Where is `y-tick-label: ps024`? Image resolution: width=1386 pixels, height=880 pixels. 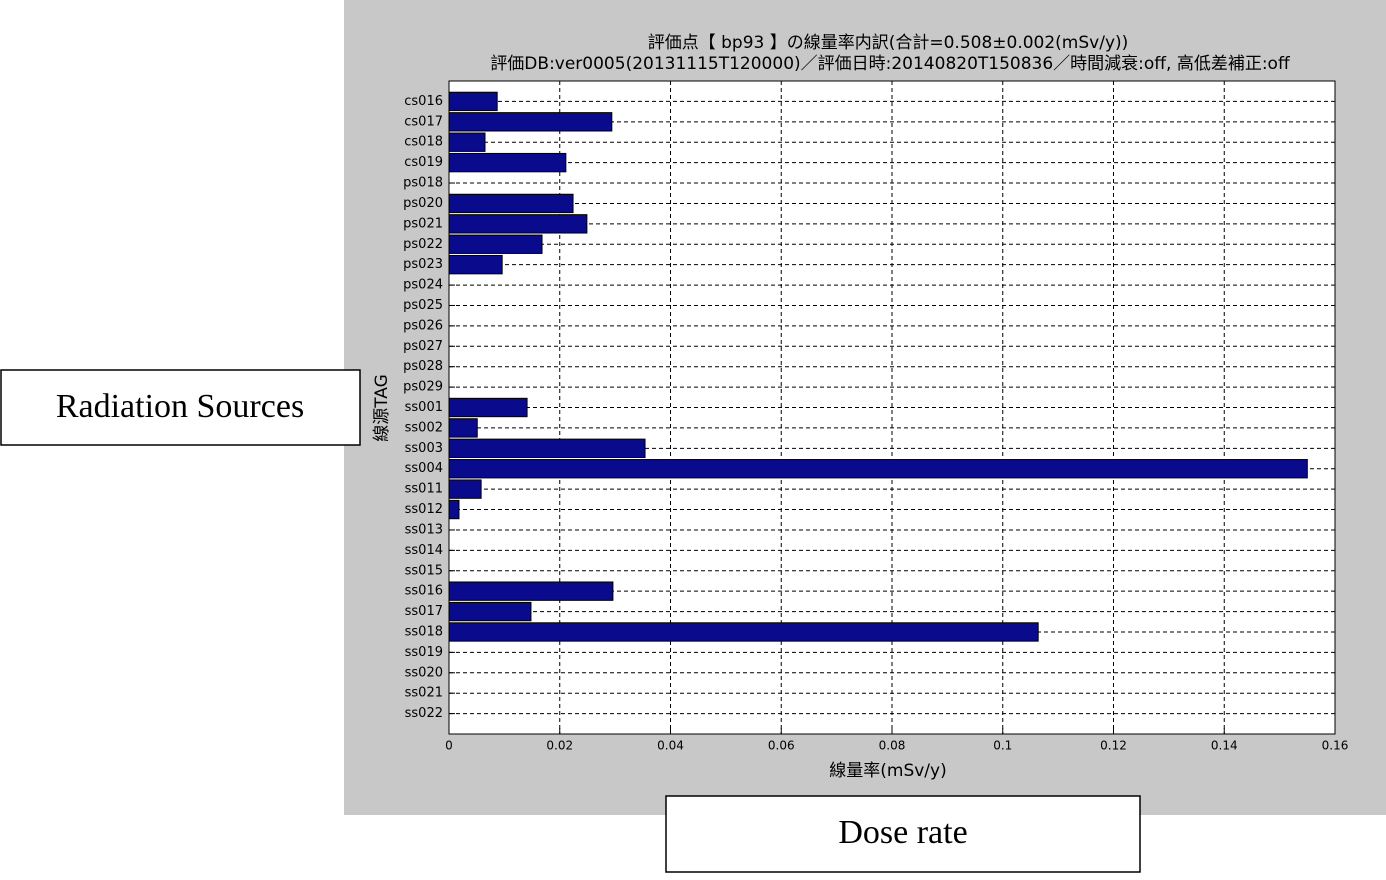 y-tick-label: ps024 is located at coordinates (423, 285).